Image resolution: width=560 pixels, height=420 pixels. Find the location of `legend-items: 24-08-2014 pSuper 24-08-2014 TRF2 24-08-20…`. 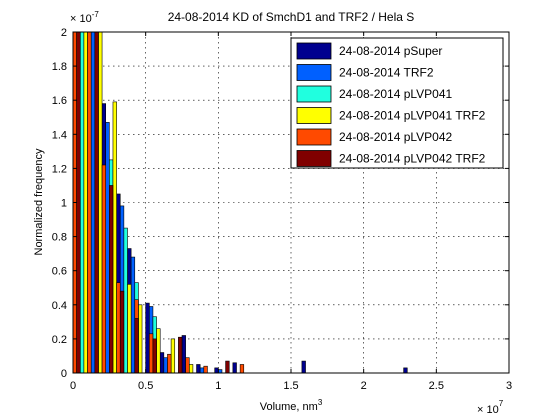

legend-items: 24-08-2014 pSuper 24-08-2014 TRF2 24-08-20… is located at coordinates (391, 104).